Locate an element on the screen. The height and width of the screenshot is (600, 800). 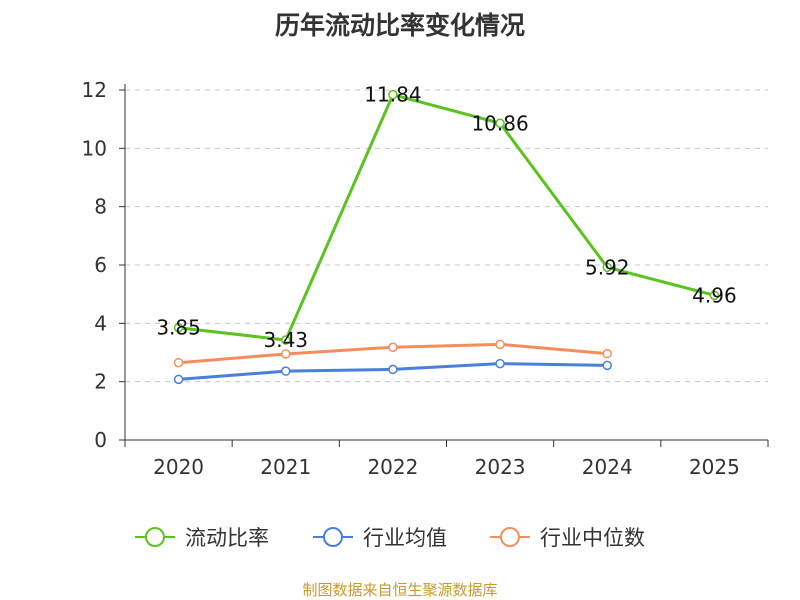
legend-label: 流动比率 is located at coordinates (227, 538).